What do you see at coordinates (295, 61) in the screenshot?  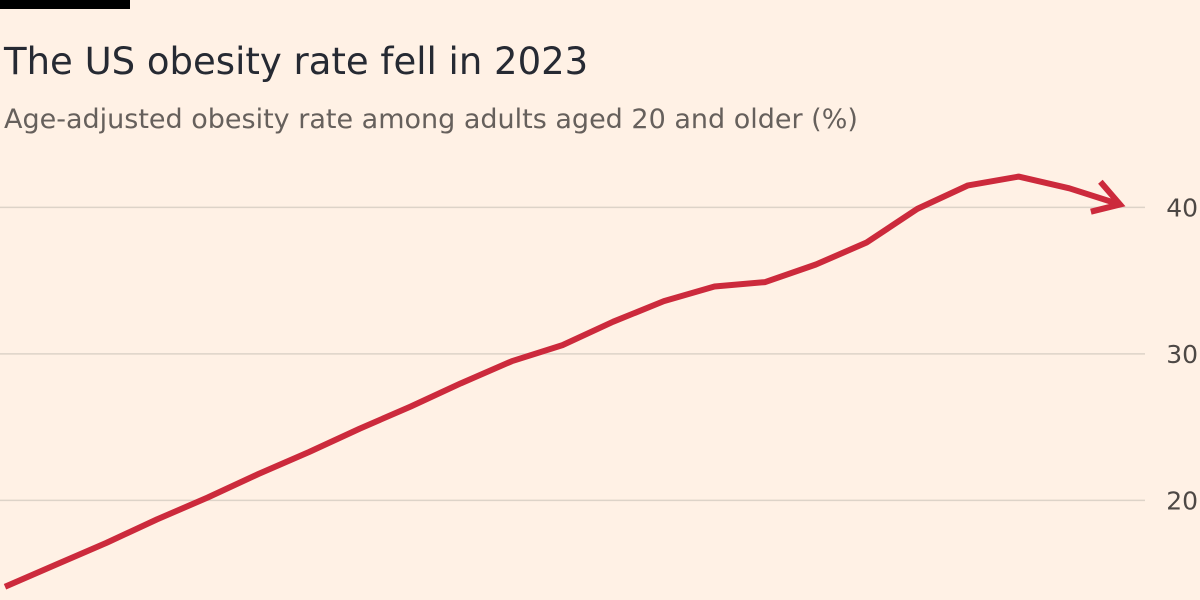 I see `chart-title: The US obesity rate fell in 2023` at bounding box center [295, 61].